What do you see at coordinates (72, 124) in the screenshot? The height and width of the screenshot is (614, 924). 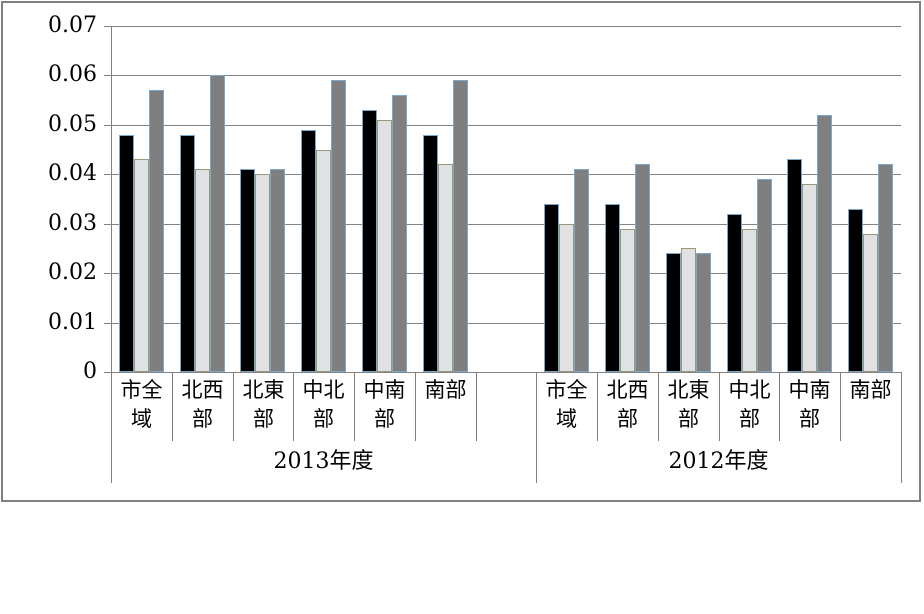 I see `y-tick-label: 0.05` at bounding box center [72, 124].